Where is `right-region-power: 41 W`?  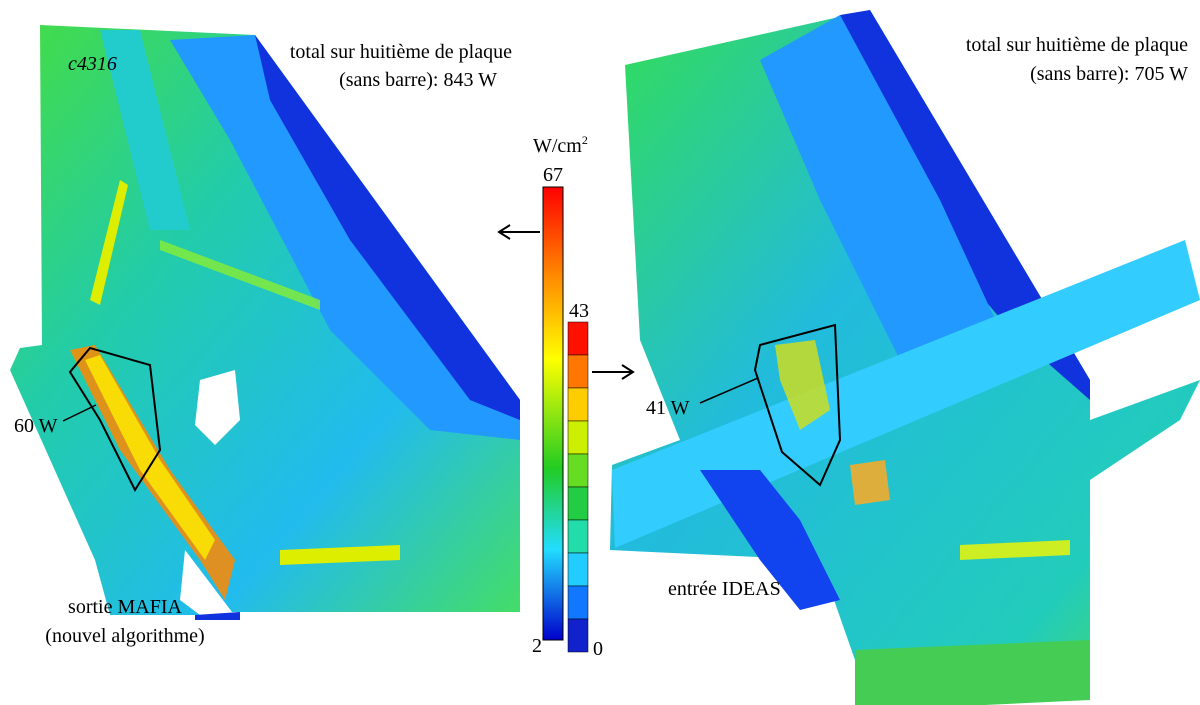 right-region-power: 41 W is located at coordinates (668, 408).